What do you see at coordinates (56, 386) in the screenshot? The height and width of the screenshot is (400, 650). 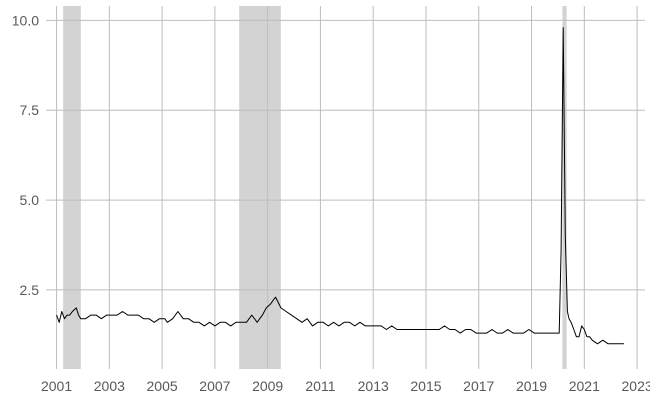 I see `x-tick-label: 2001` at bounding box center [56, 386].